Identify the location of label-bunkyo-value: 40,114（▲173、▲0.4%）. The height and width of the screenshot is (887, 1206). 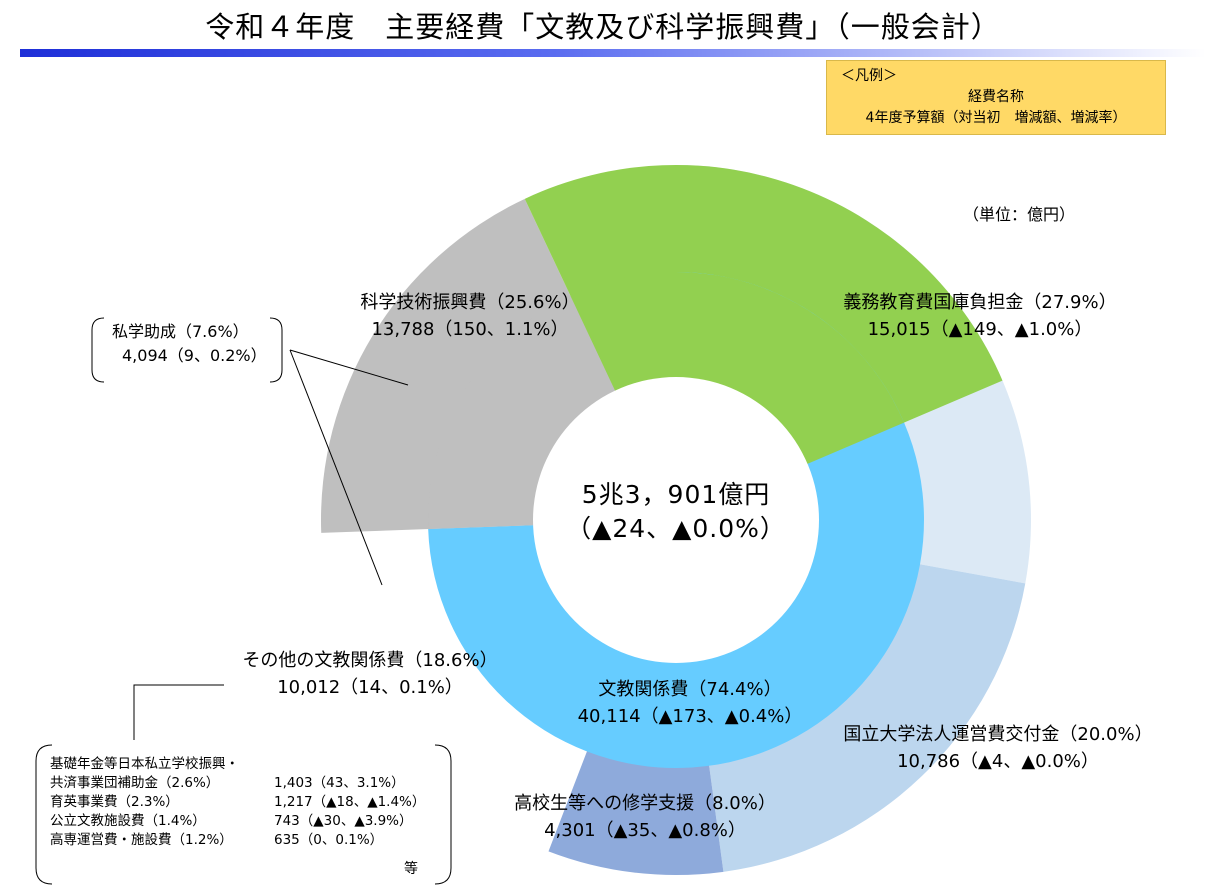
(690, 716).